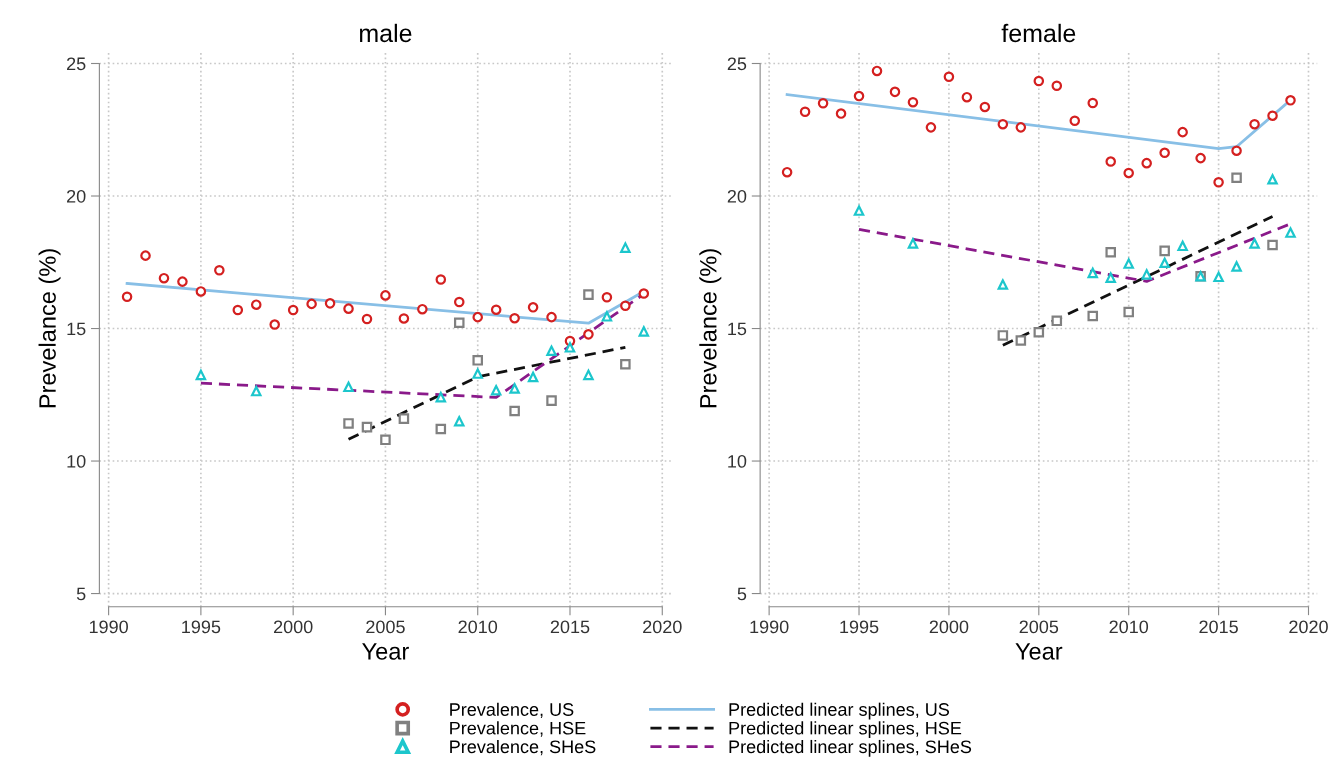 The width and height of the screenshot is (1343, 773). Describe the element at coordinates (512, 710) in the screenshot. I see `legend-label: Prevalence, US` at that location.